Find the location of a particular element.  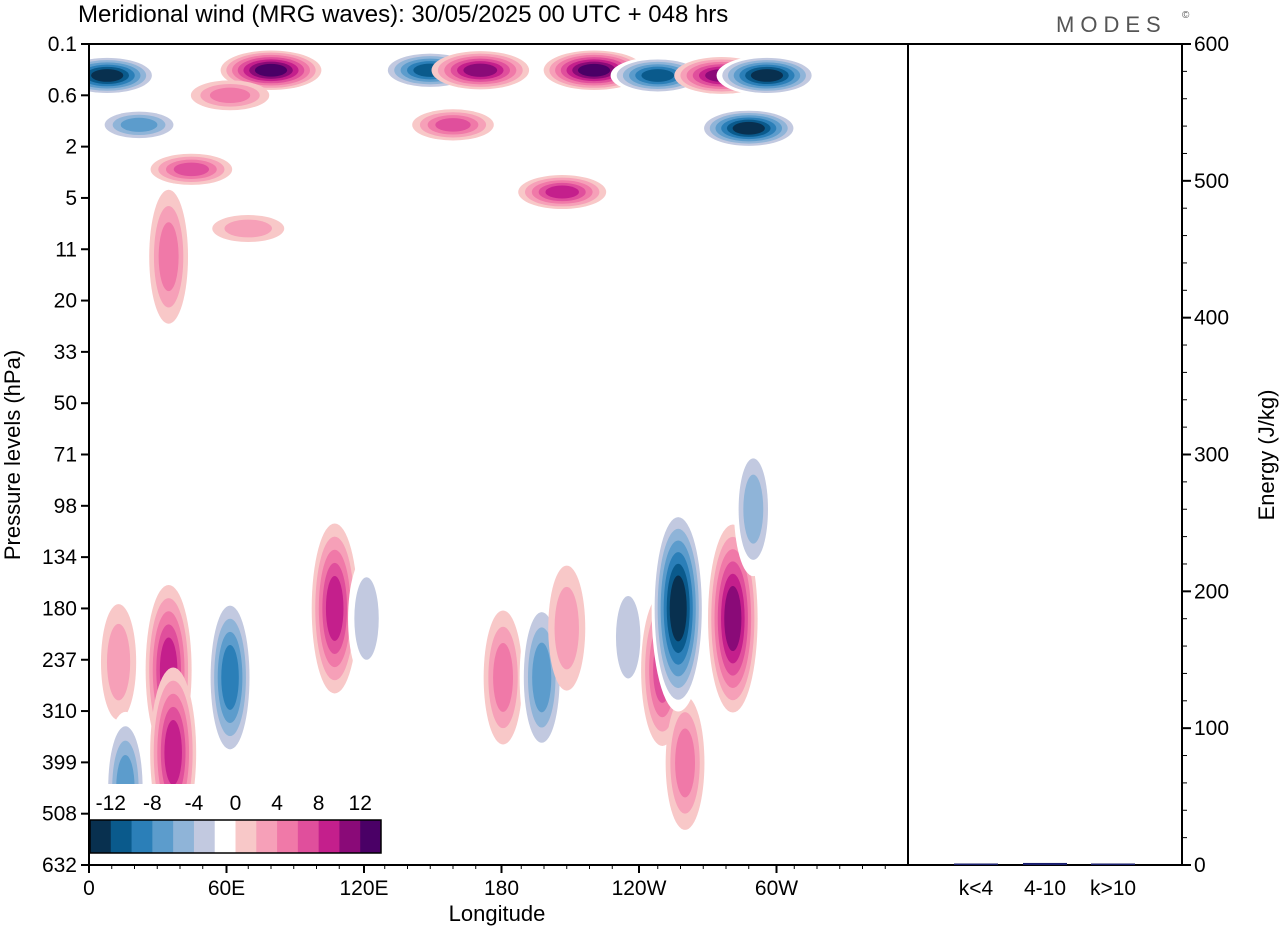

pressure-tick-label: 33 is located at coordinates (65, 352).